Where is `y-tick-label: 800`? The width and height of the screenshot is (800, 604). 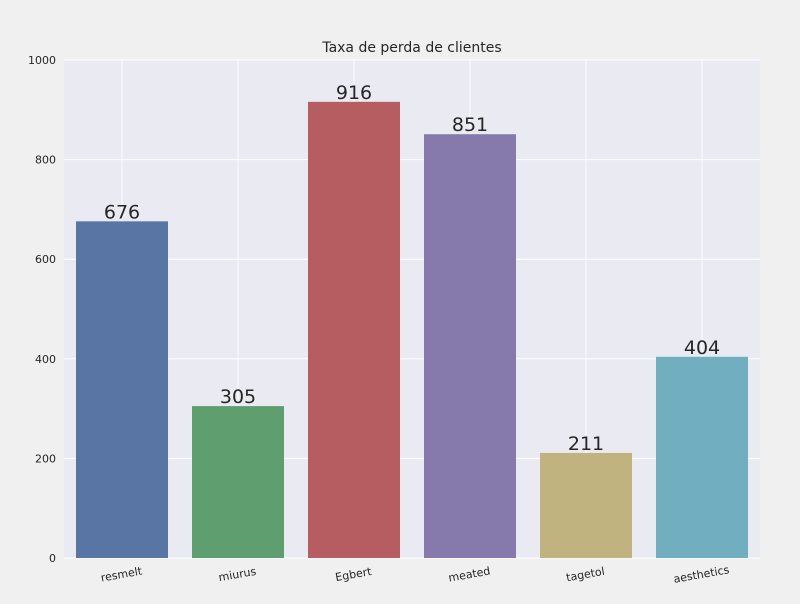
y-tick-label: 800 is located at coordinates (45, 160).